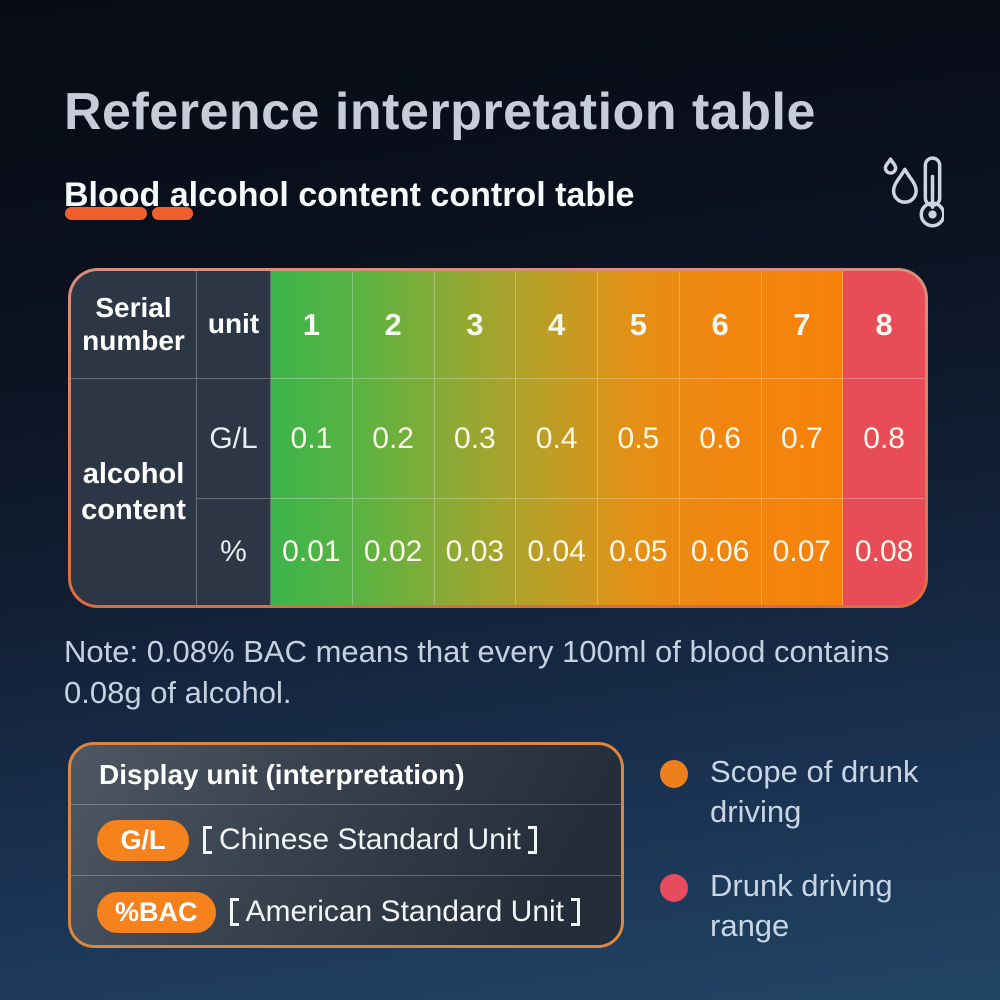 Image resolution: width=1000 pixels, height=1000 pixels. What do you see at coordinates (913, 192) in the screenshot?
I see `droplet-thermometer-icon` at bounding box center [913, 192].